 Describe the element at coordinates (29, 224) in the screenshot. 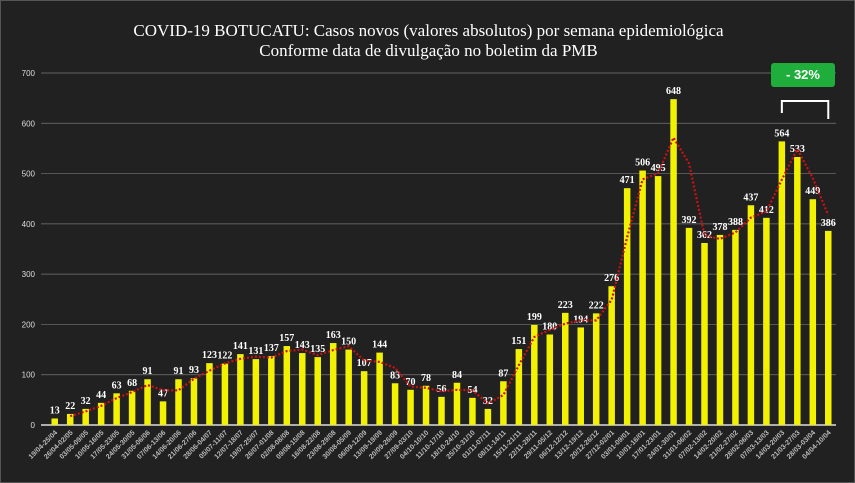

I see `y-tick-label: 400` at that location.